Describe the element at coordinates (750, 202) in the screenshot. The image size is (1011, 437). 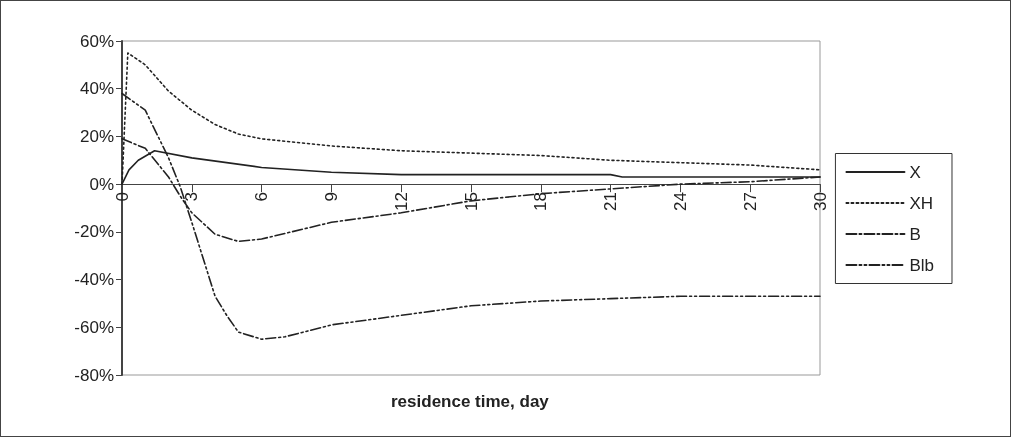
I see `x-tick-label: 27` at that location.